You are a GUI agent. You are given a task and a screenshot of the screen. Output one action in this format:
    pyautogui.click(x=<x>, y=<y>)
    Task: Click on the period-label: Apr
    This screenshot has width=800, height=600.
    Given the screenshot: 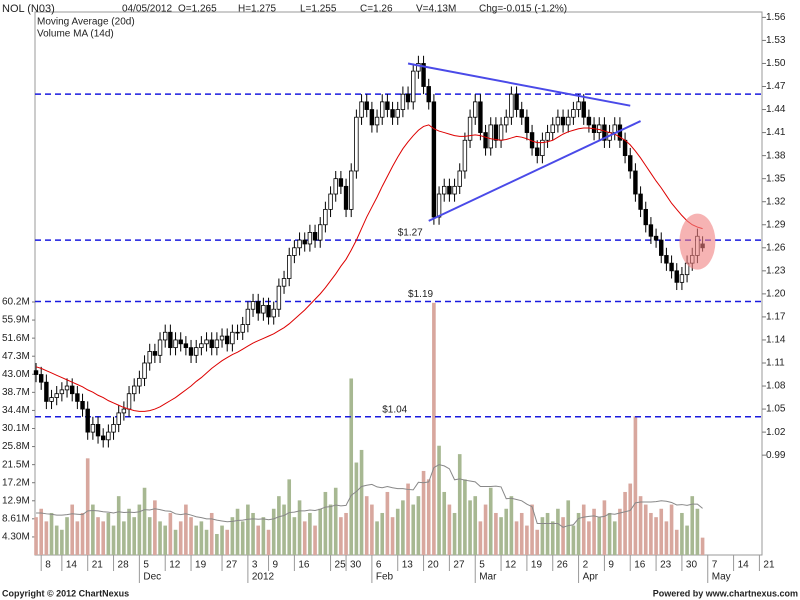 What is the action you would take?
    pyautogui.click(x=591, y=577)
    